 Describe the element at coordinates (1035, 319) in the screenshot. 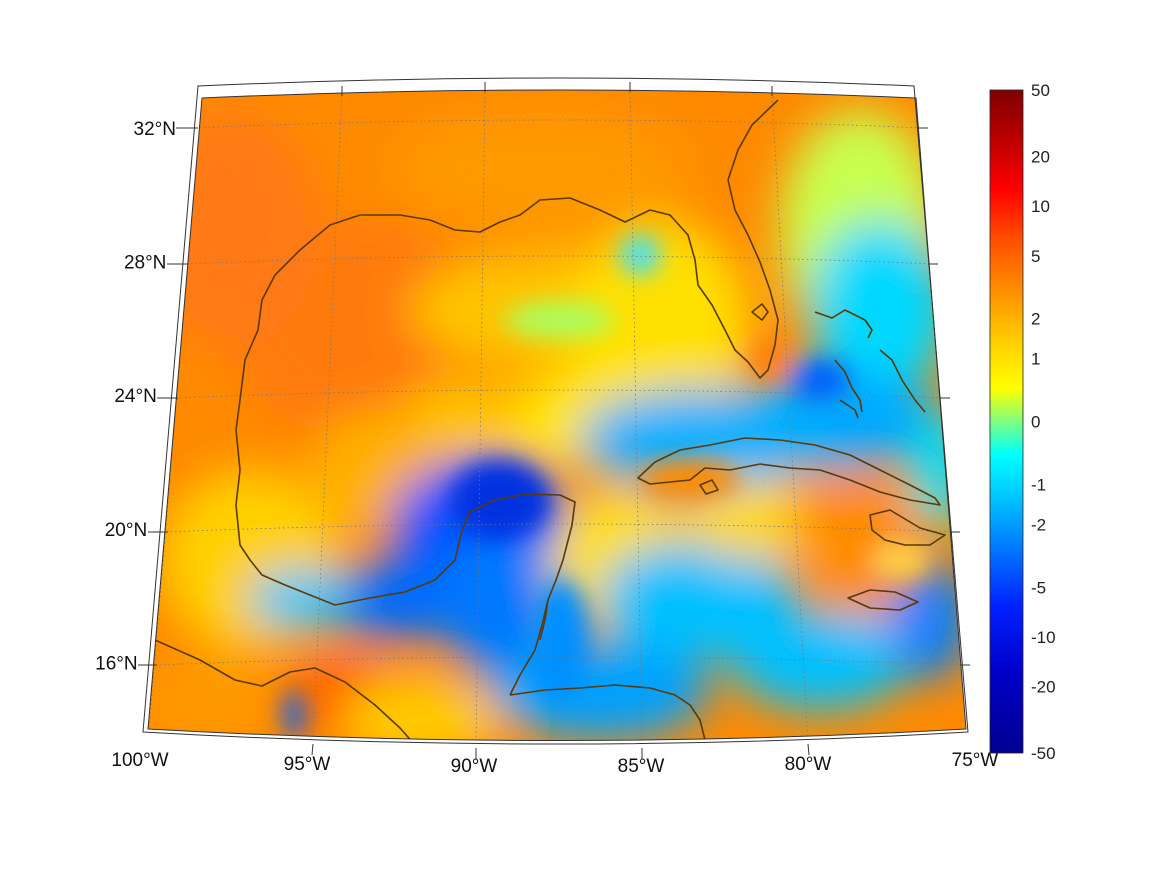

I see `colorbar-tick-label: 2` at that location.